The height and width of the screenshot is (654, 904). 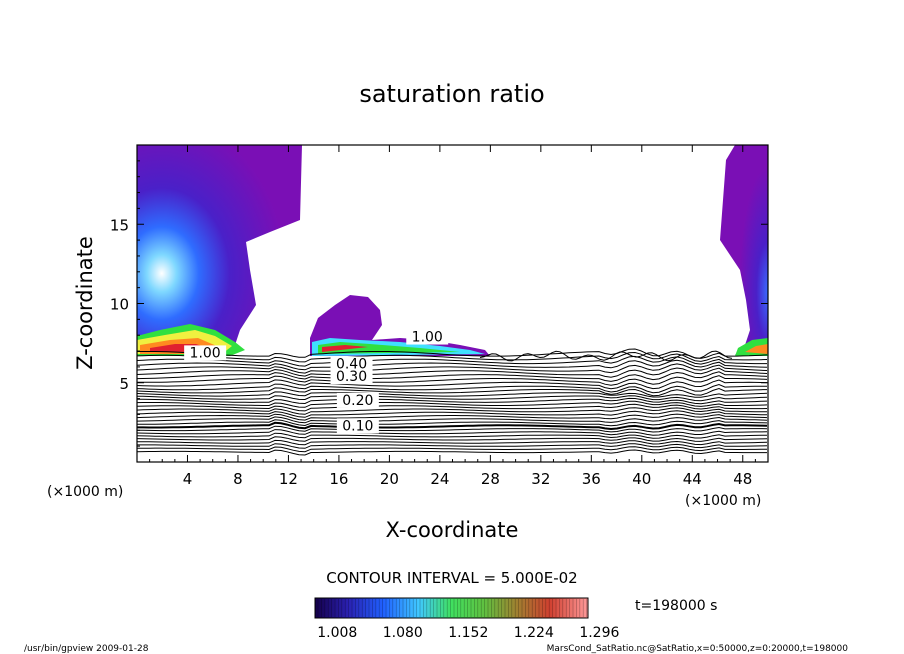 I want to click on colorbar-label: 1.080, so click(x=403, y=633).